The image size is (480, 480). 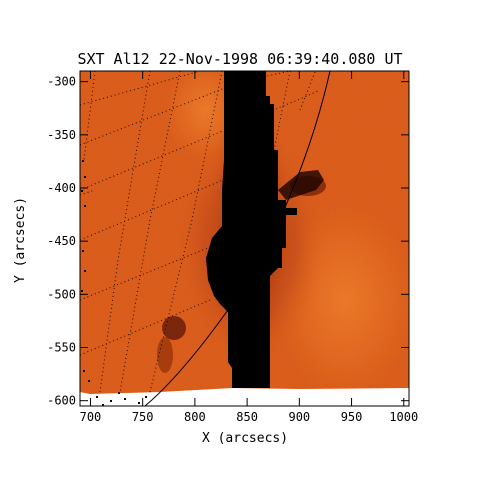 I want to click on y-tick-label: -350, so click(x=61, y=135).